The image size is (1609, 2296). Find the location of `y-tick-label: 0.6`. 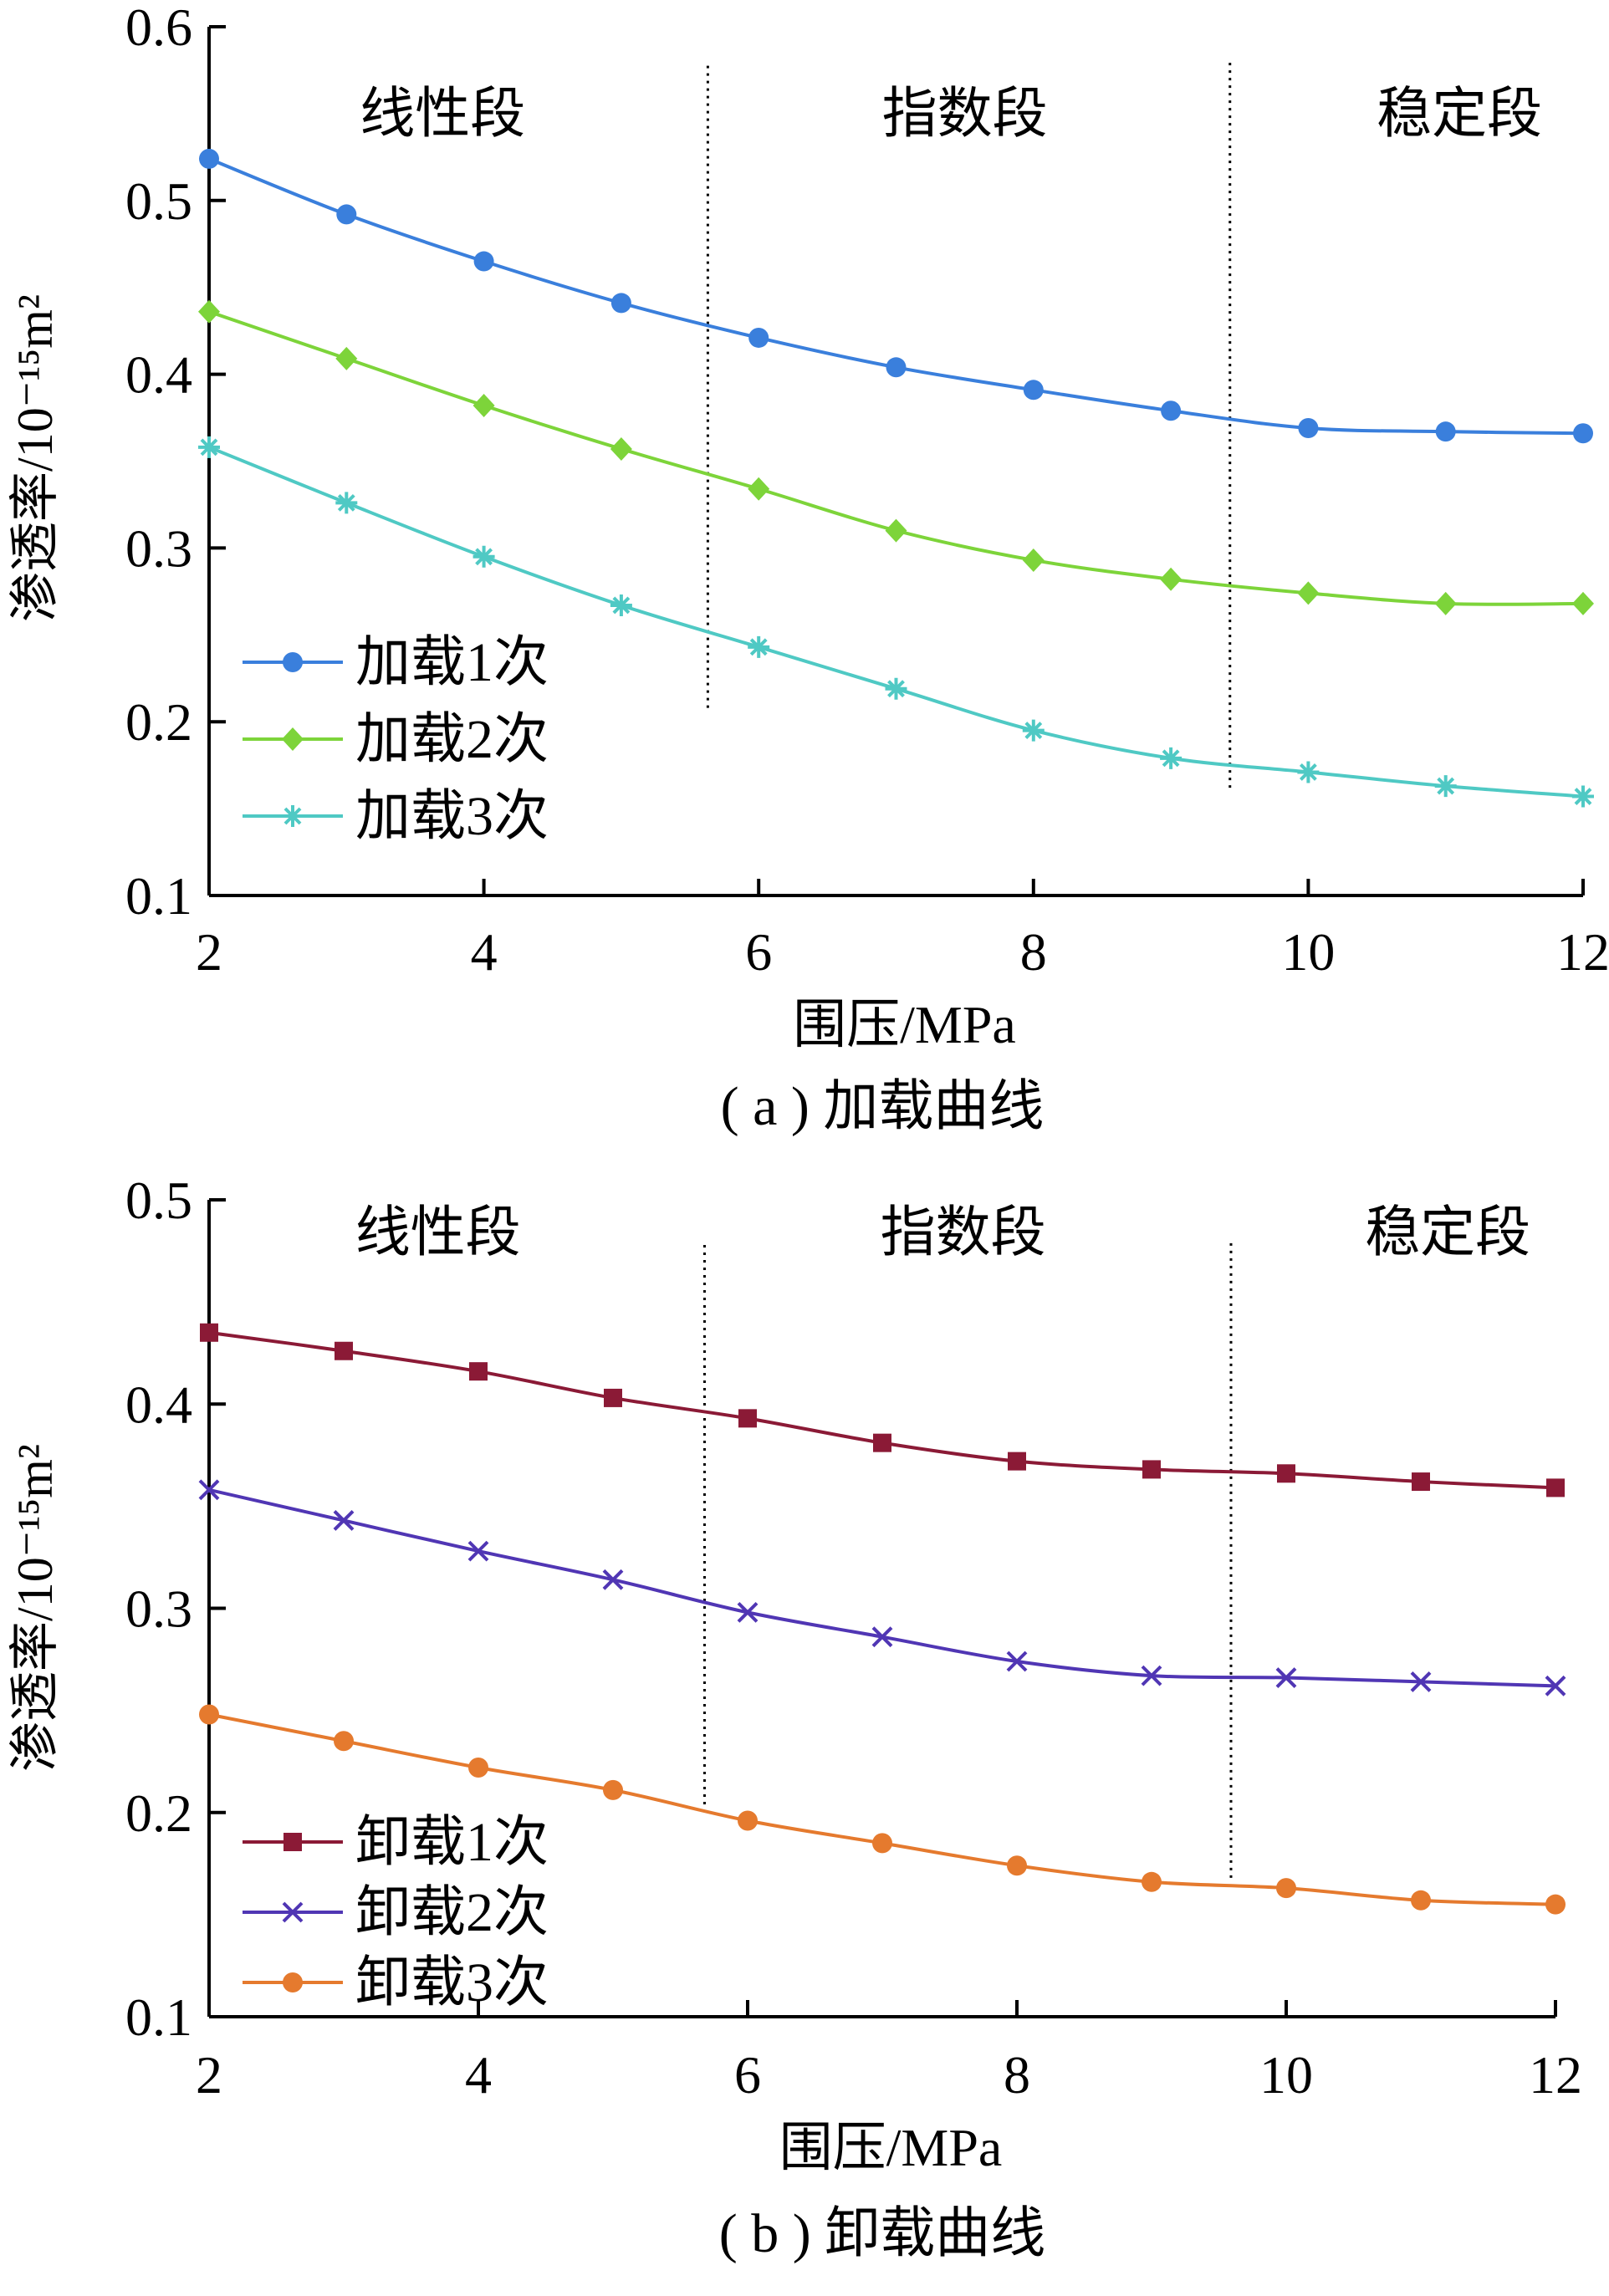

y-tick-label: 0.6 is located at coordinates (158, 28).